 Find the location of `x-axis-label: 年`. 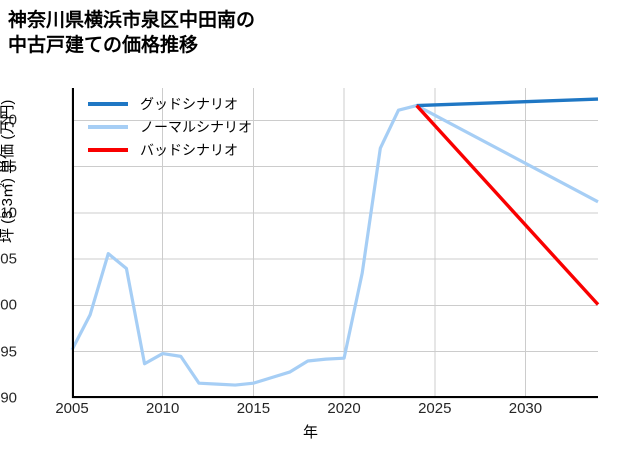

x-axis-label: 年 is located at coordinates (310, 432).